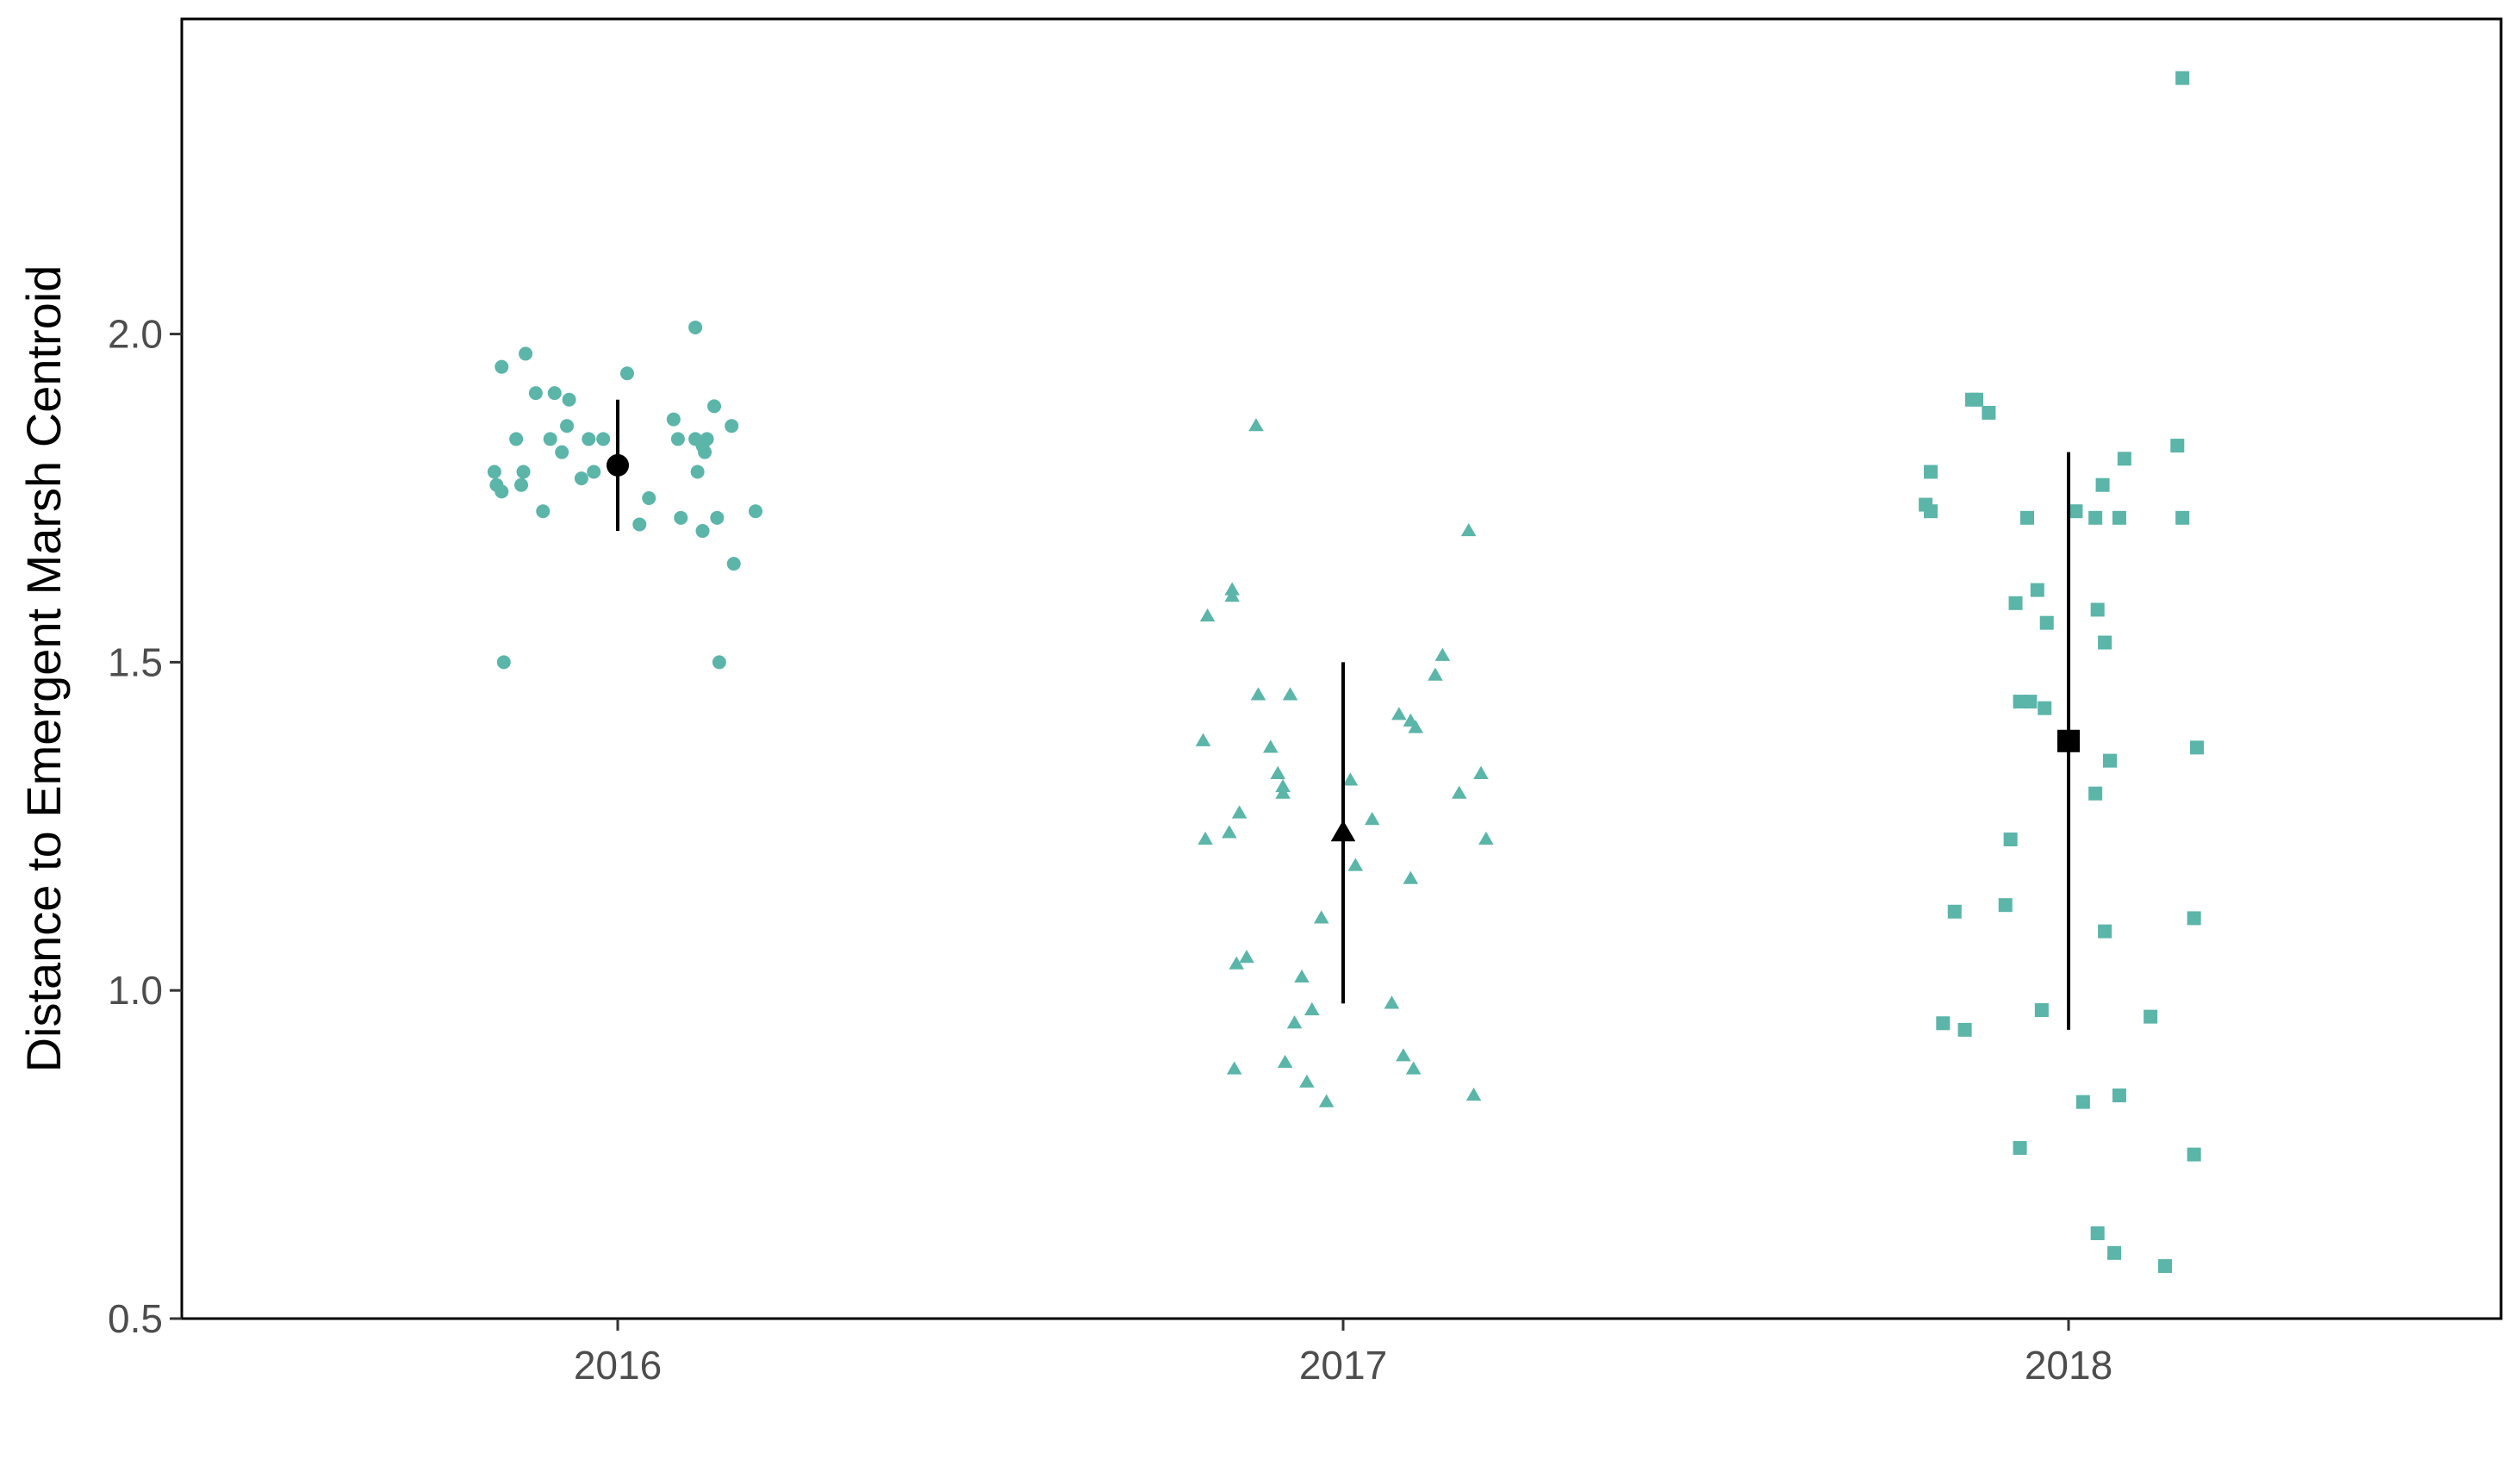  I want to click on y-tick-label: 2.0, so click(136, 334).